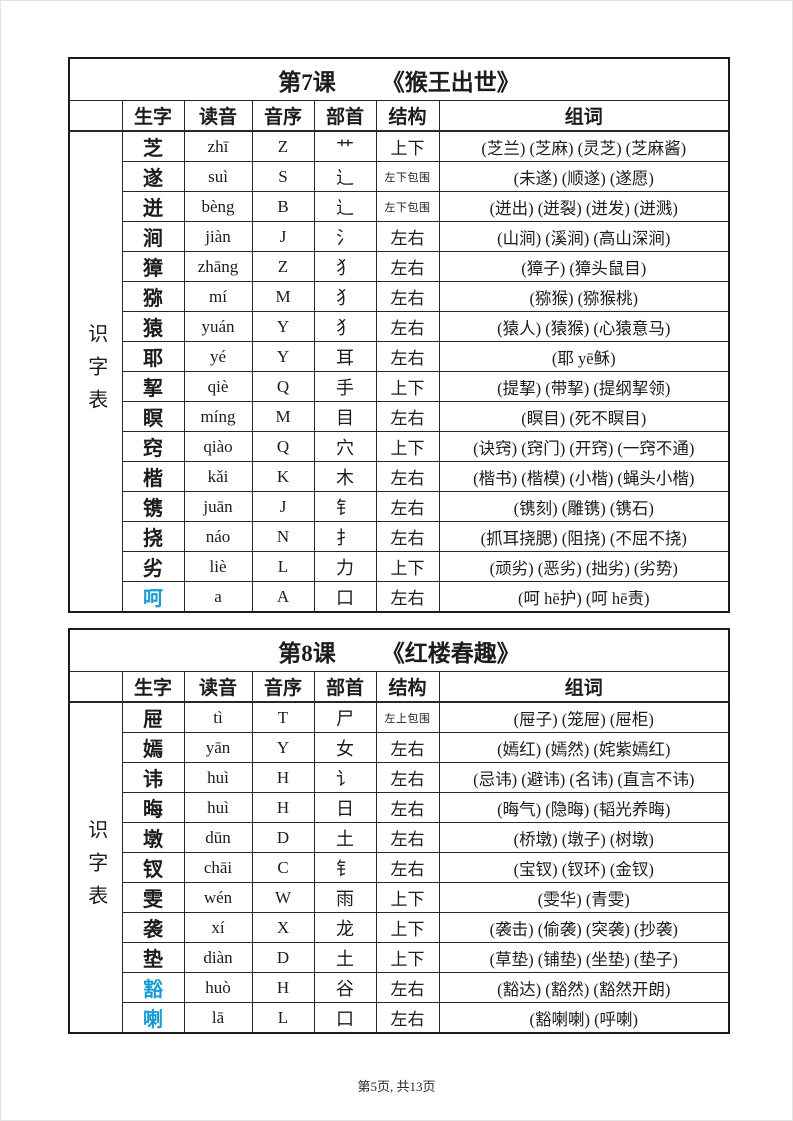 The image size is (793, 1121). I want to click on col-header-initial: 音序, so click(283, 687).